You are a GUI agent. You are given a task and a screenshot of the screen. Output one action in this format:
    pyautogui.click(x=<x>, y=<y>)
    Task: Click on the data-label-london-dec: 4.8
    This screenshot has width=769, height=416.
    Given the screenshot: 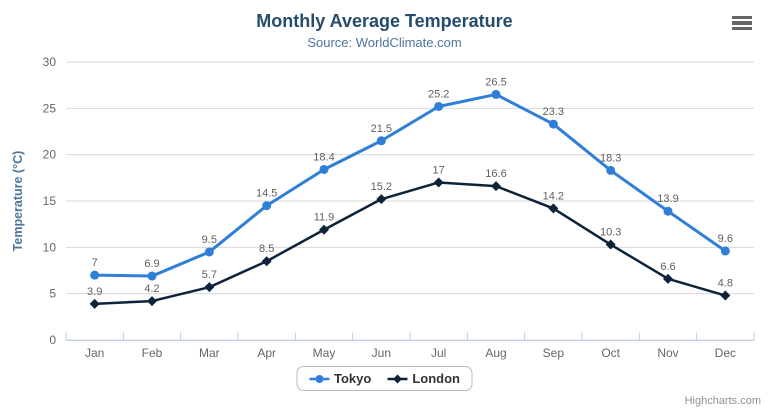 What is the action you would take?
    pyautogui.click(x=725, y=284)
    